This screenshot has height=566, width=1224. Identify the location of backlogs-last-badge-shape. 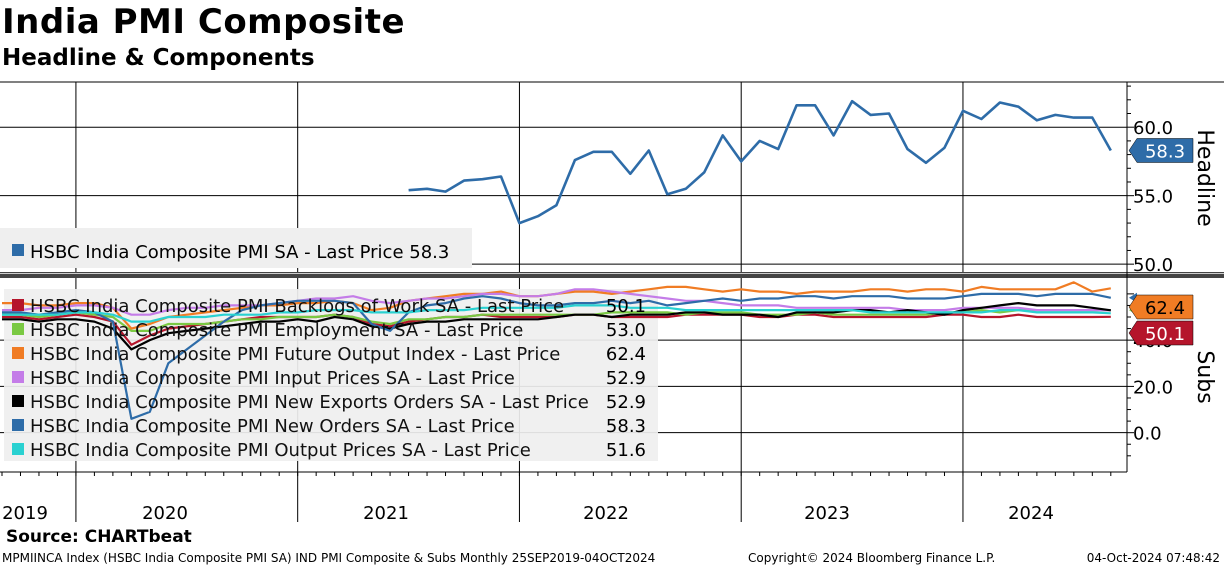
(1161, 333).